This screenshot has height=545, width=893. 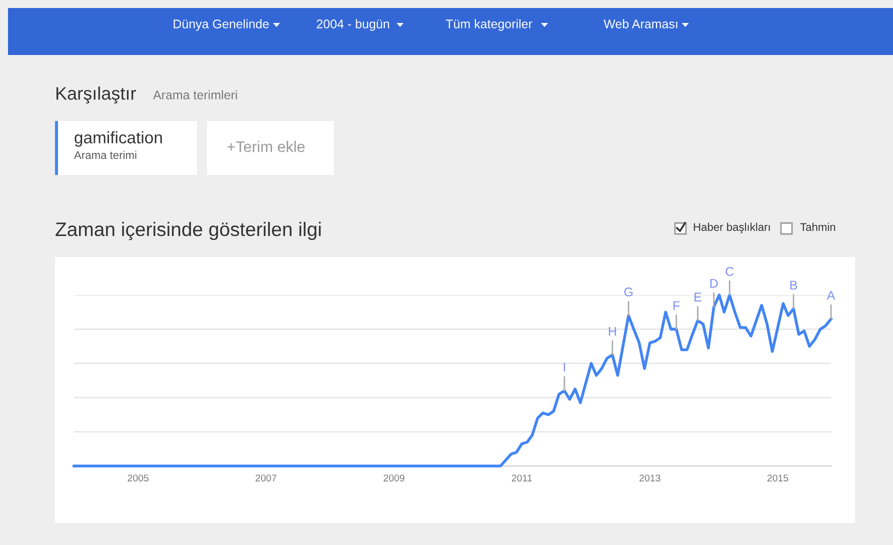 What do you see at coordinates (221, 25) in the screenshot?
I see `text: Dünya Genelinde` at bounding box center [221, 25].